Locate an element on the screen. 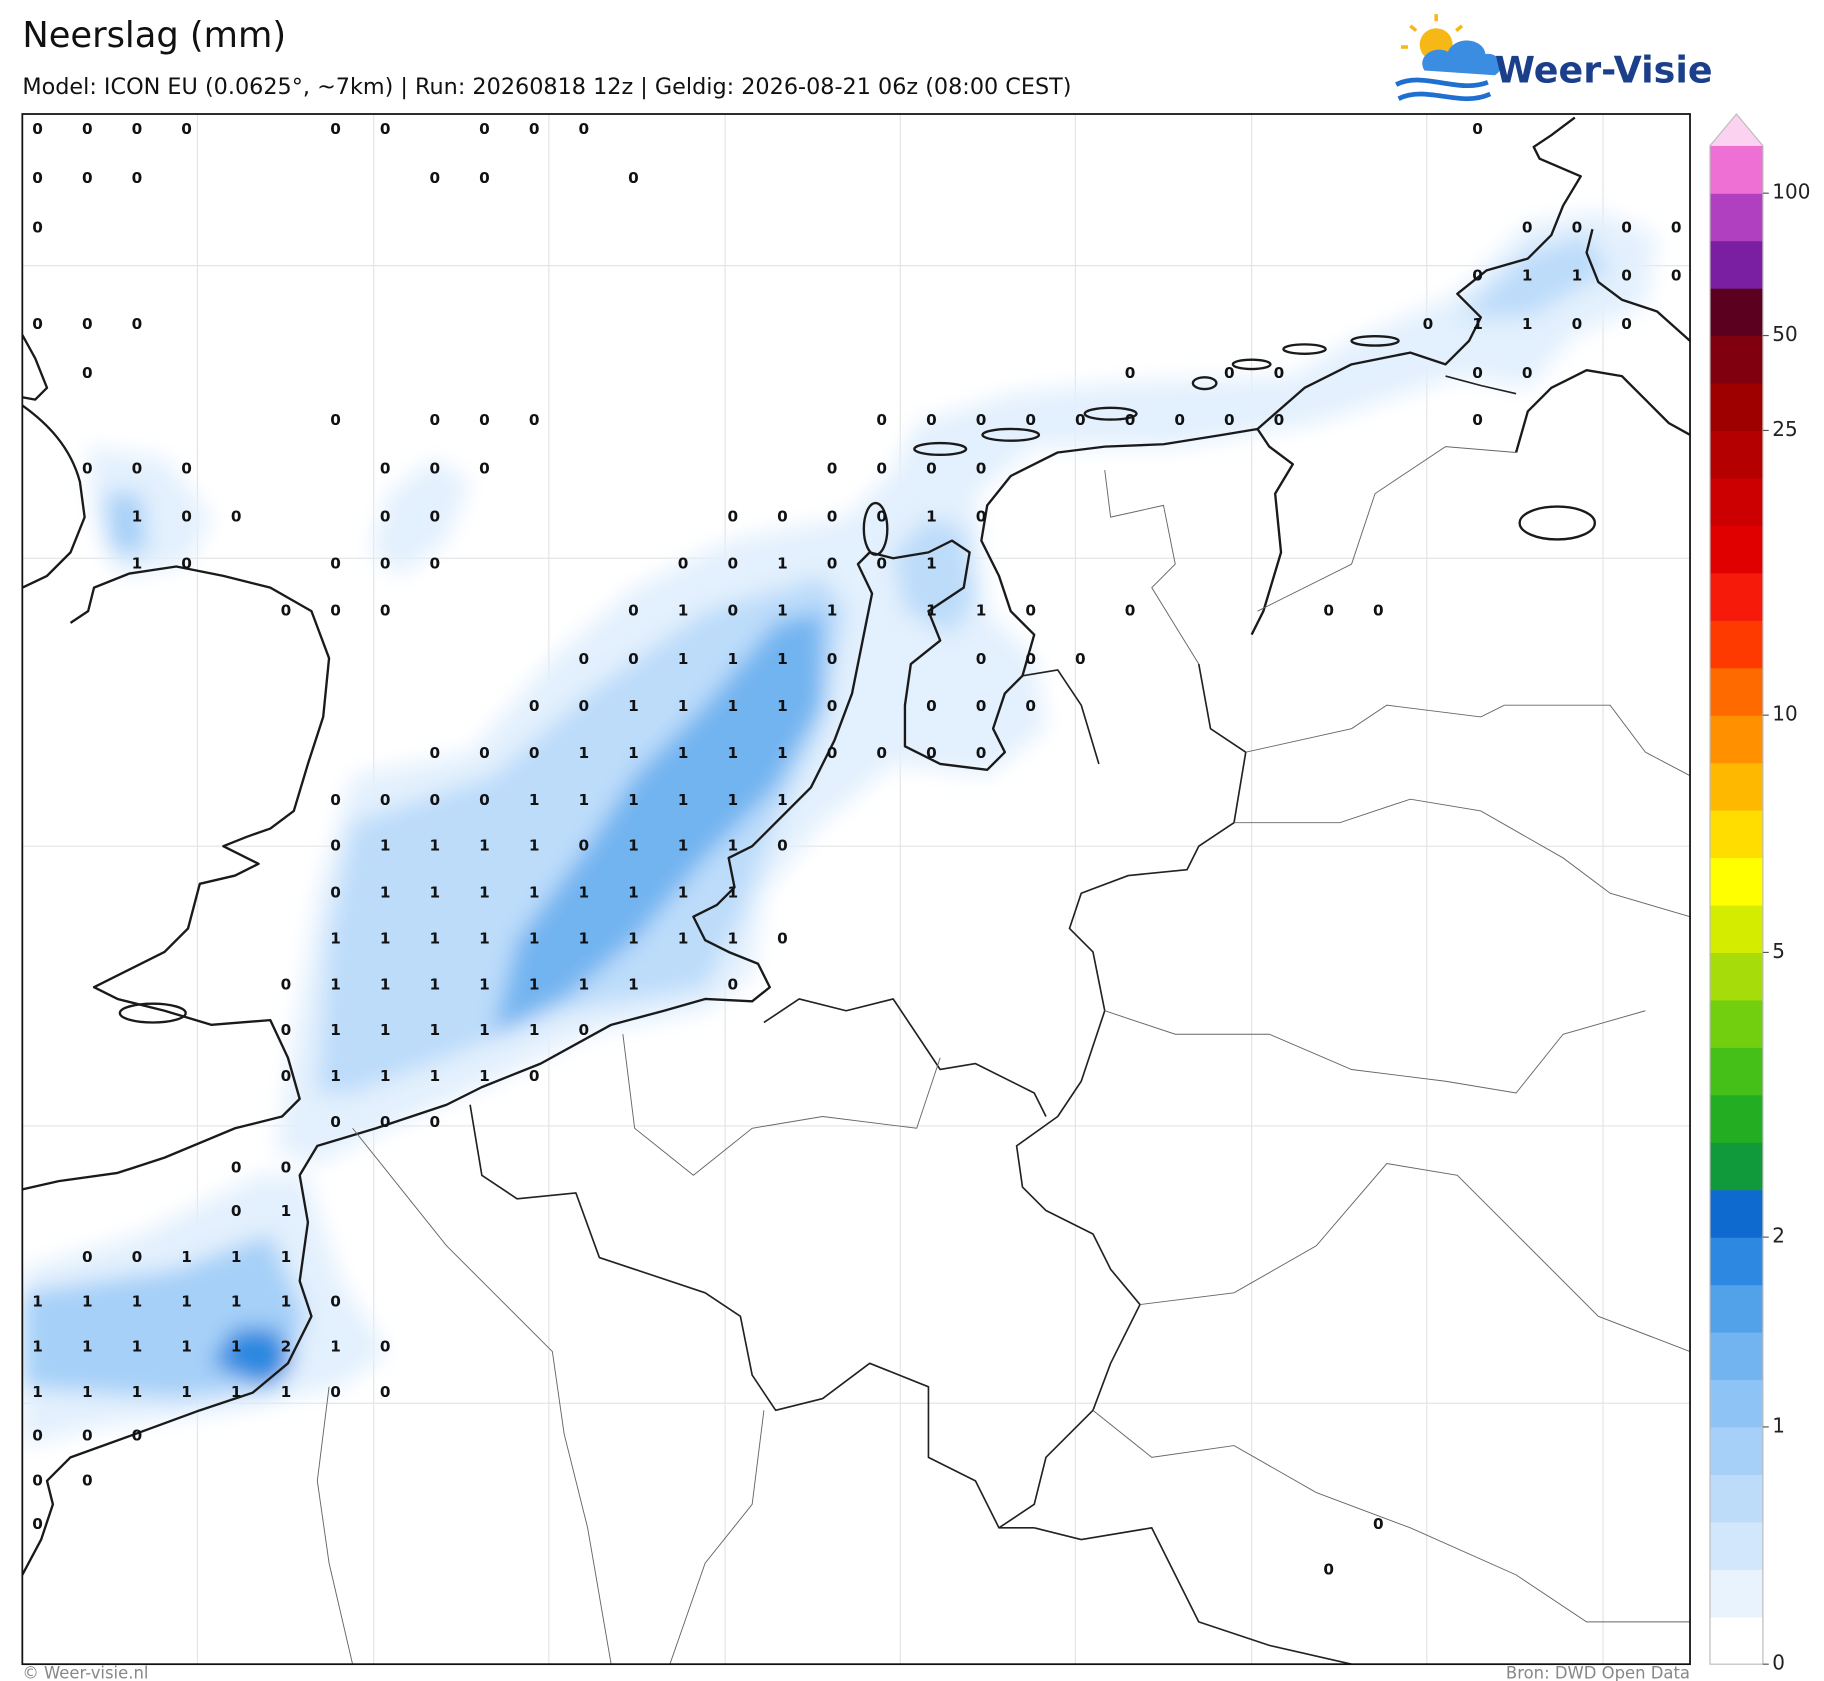 The height and width of the screenshot is (1681, 1824). grid-value: 2 is located at coordinates (286, 1346).